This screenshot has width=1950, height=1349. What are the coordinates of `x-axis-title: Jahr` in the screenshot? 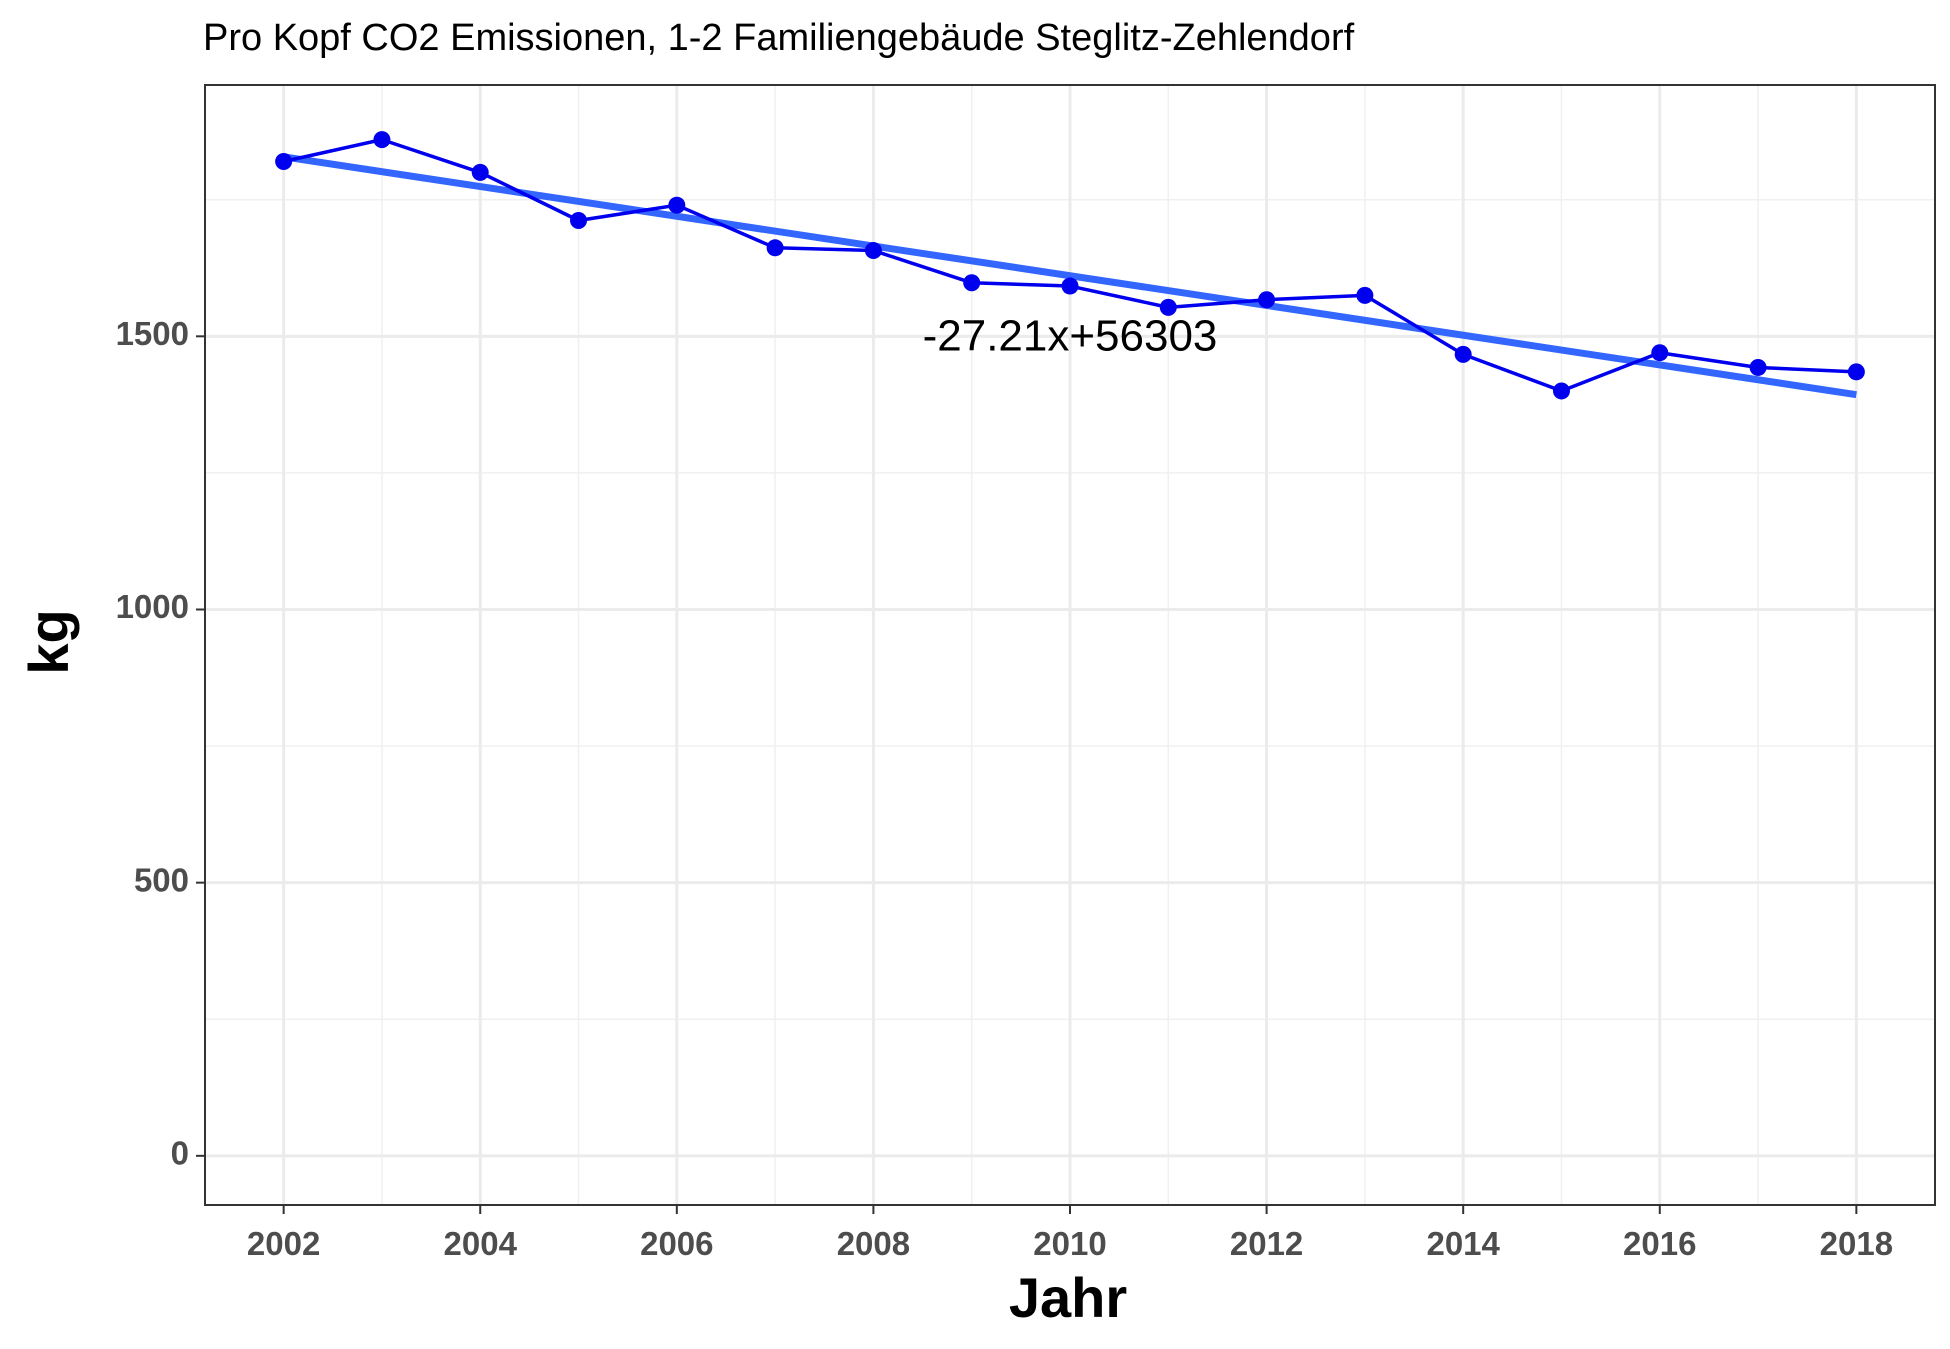 It's located at (1068, 1297).